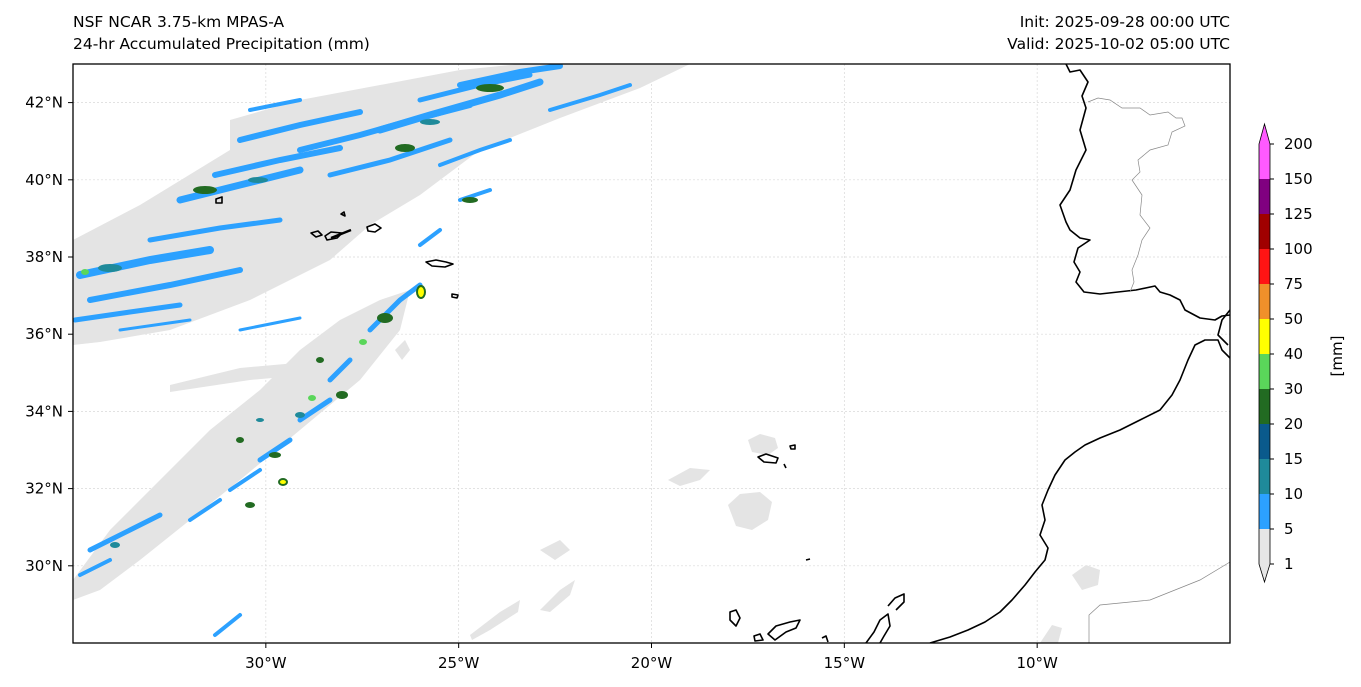 The width and height of the screenshot is (1361, 687). I want to click on colorbar-tick-label: 40, so click(1293, 354).